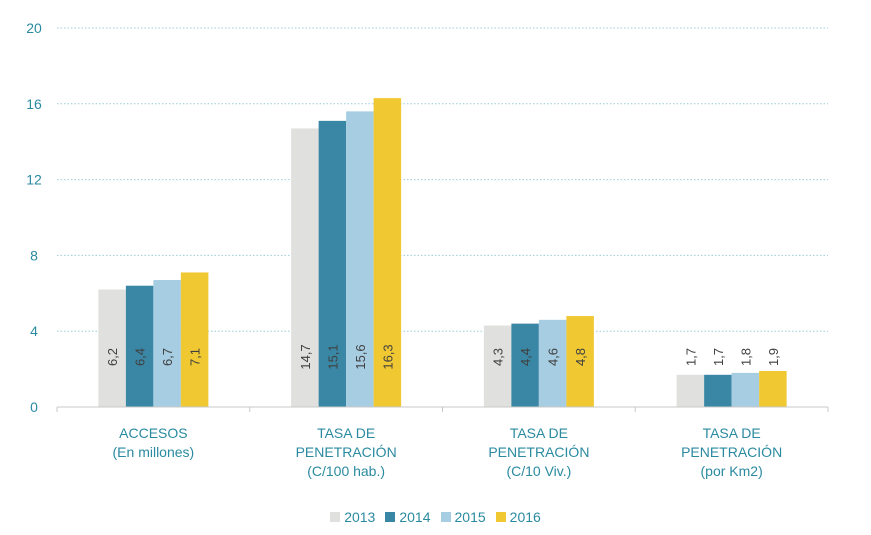 This screenshot has height=535, width=871. What do you see at coordinates (34, 28) in the screenshot?
I see `y-tick-label: 20` at bounding box center [34, 28].